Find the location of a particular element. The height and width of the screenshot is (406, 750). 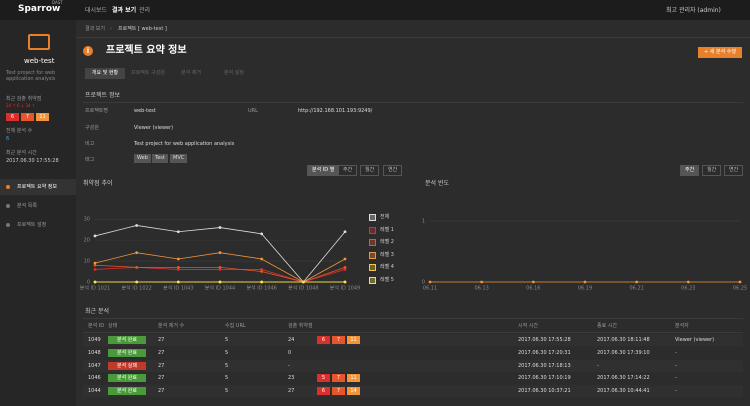

header-line is located at coordinates (413, 332).